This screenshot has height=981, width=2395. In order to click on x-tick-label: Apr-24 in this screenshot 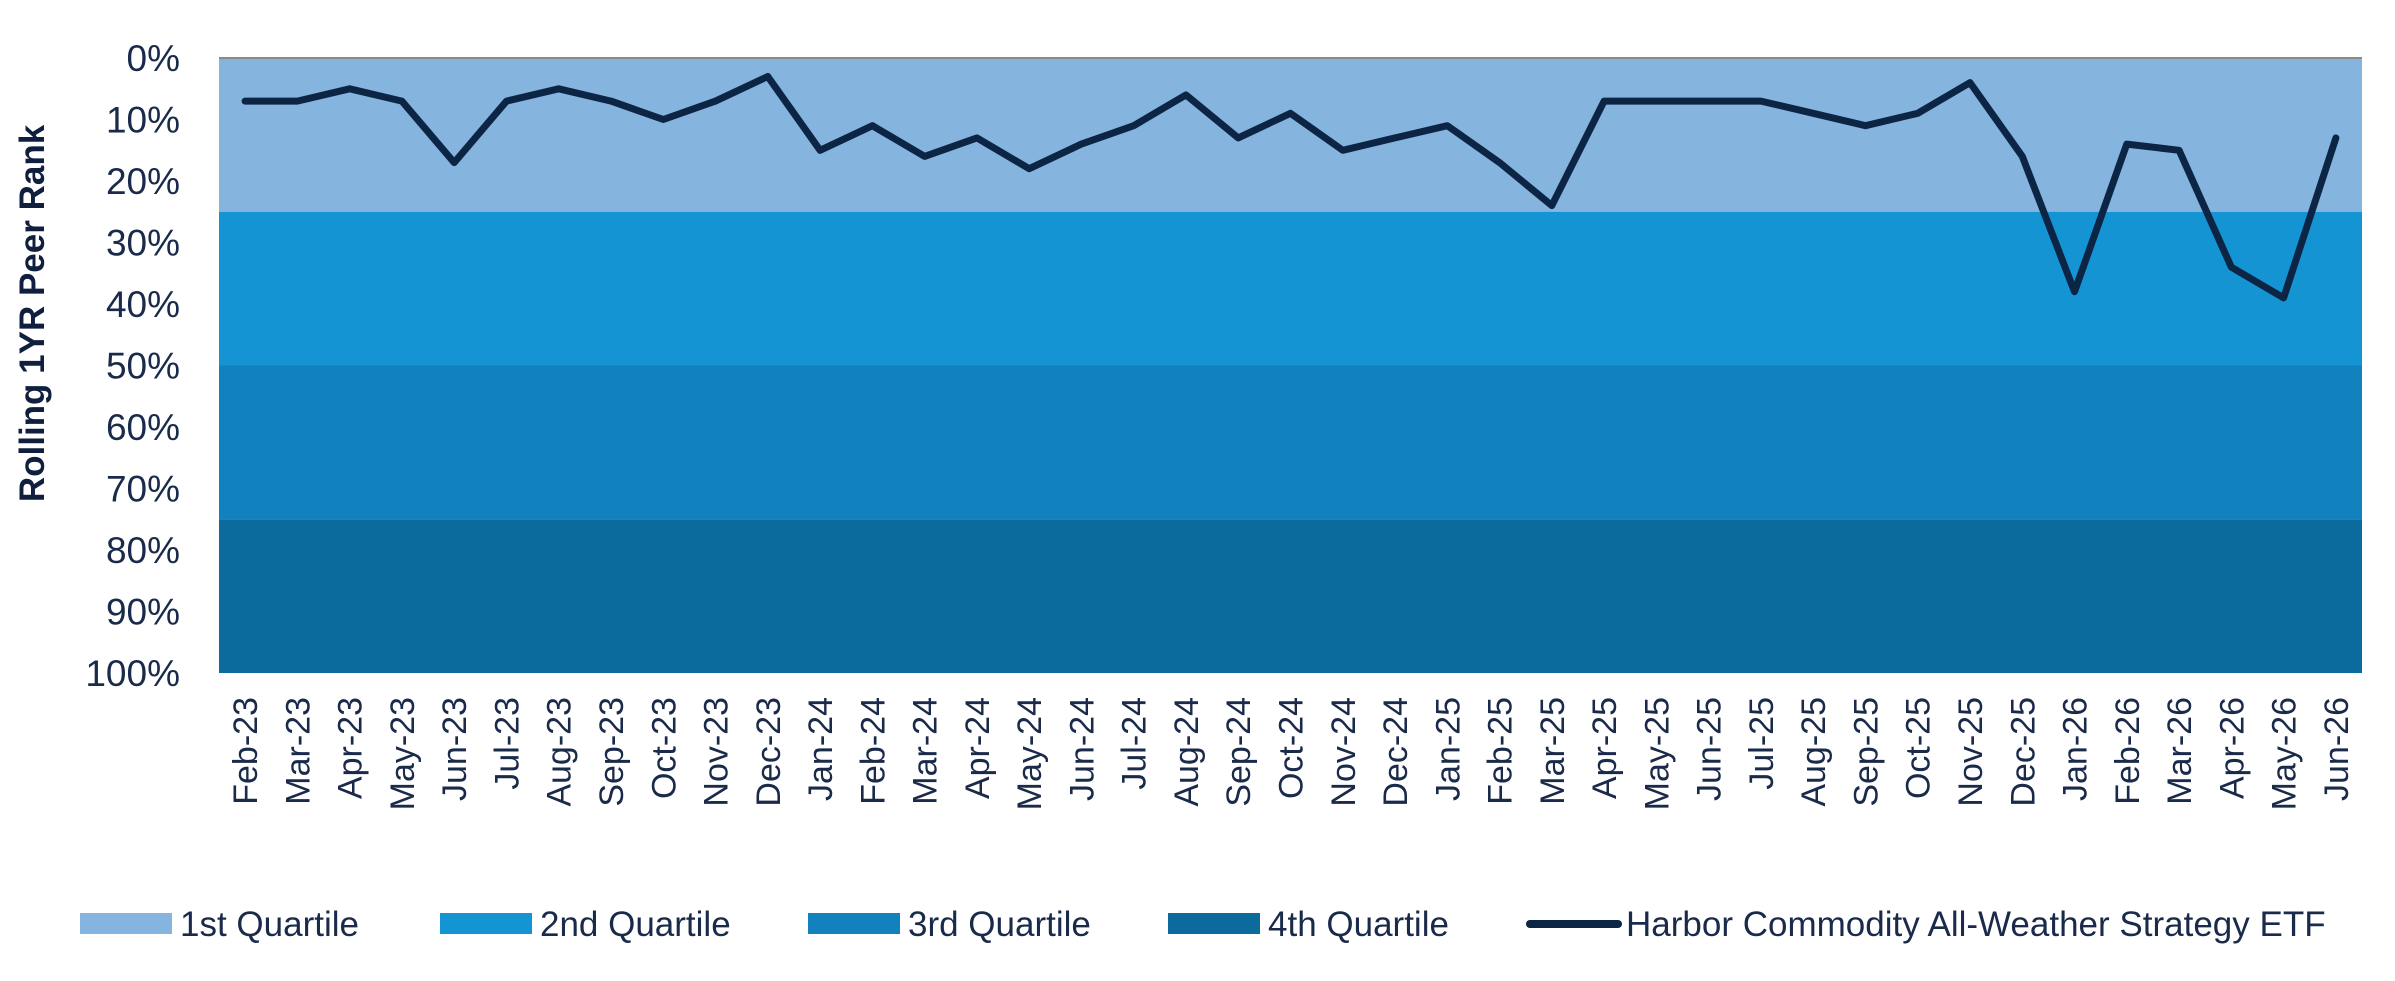, I will do `click(978, 748)`.